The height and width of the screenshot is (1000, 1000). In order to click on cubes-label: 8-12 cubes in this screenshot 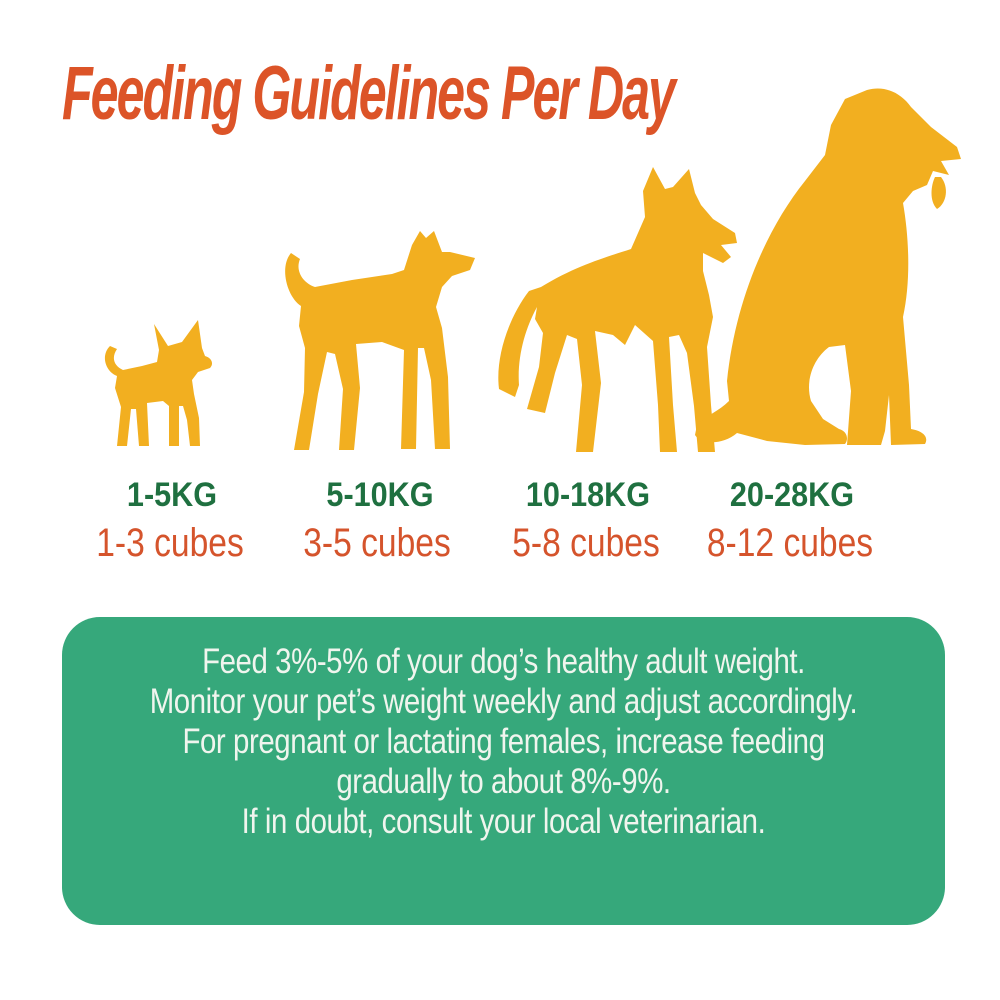, I will do `click(790, 543)`.